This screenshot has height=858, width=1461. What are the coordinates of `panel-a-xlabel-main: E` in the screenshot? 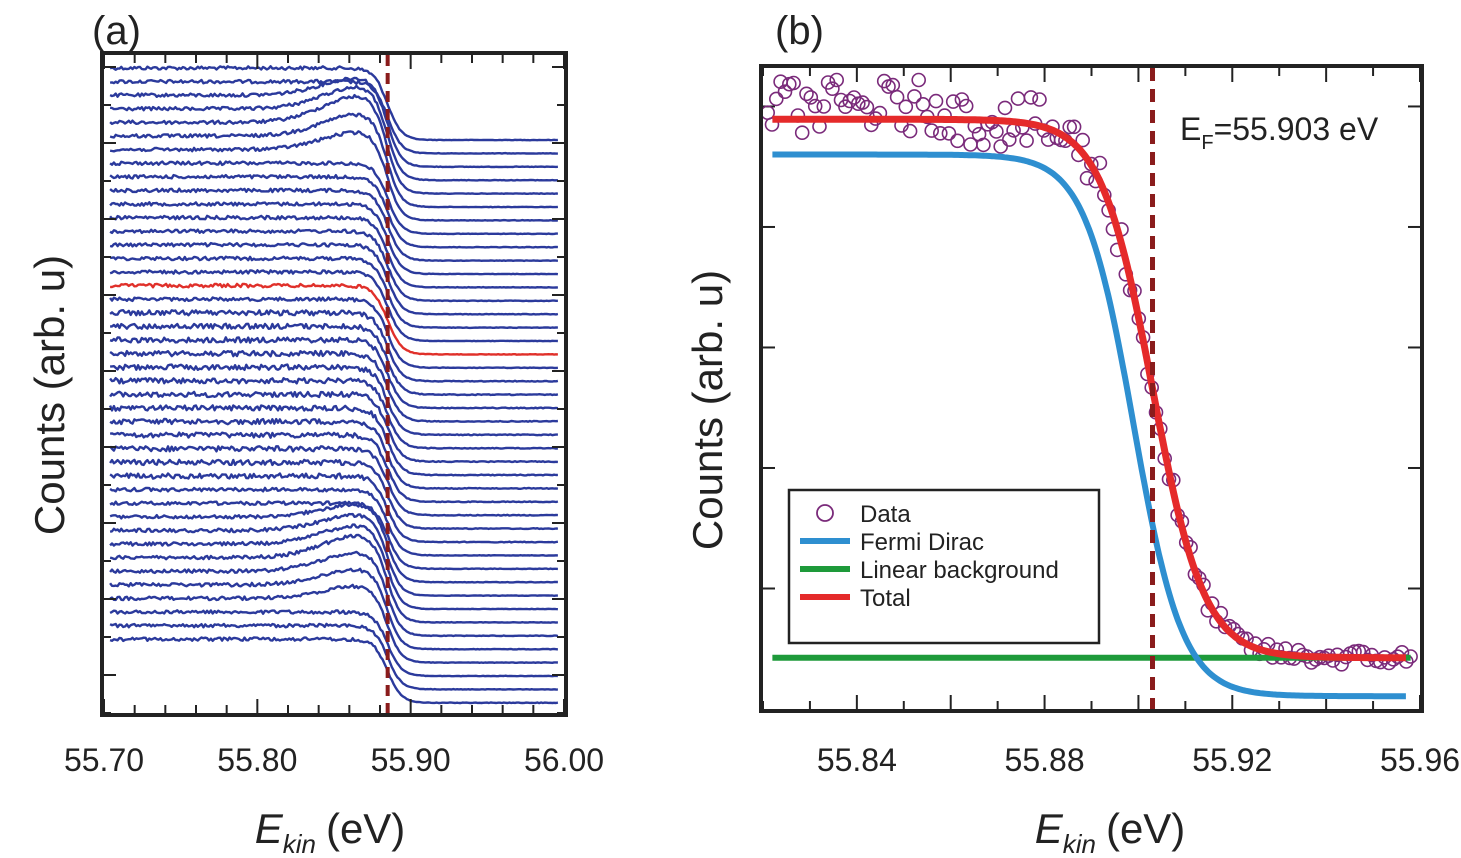 It's located at (269, 828).